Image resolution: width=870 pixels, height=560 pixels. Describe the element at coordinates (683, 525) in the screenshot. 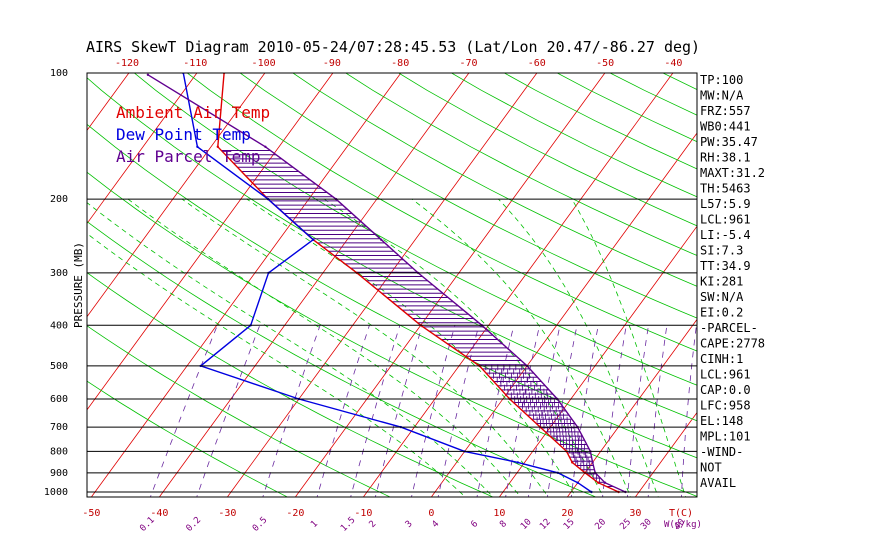

I see `mixing-ratio-unit: W(g/kg)` at that location.